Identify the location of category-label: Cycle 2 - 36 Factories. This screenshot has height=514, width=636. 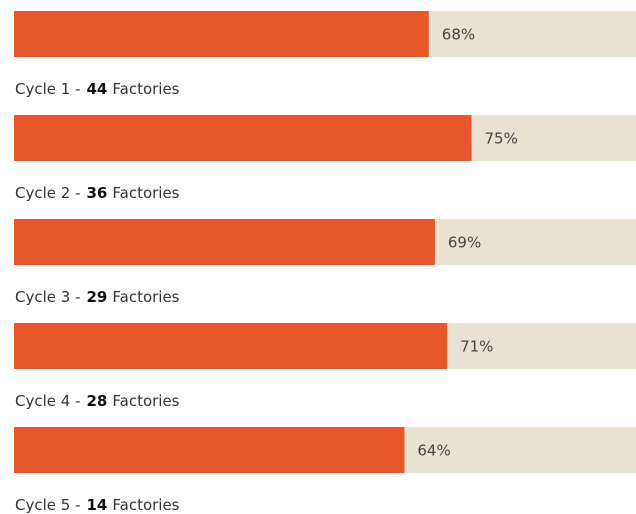
(97, 193).